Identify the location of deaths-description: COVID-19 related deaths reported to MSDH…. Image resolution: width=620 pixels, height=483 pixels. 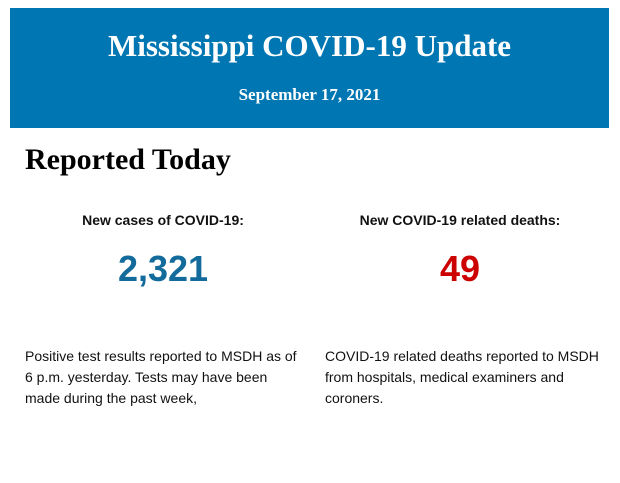
(462, 377).